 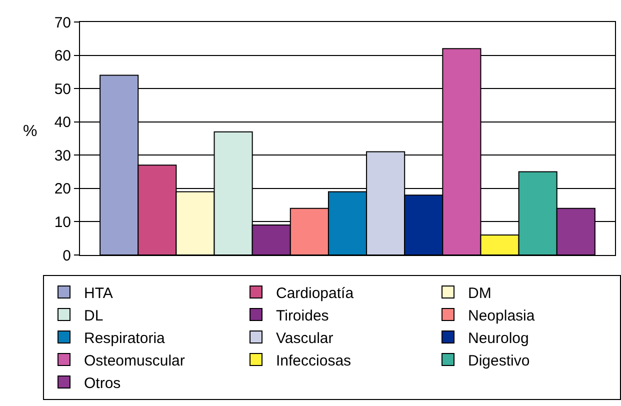 What do you see at coordinates (62, 23) in the screenshot?
I see `y-tick-label: 70` at bounding box center [62, 23].